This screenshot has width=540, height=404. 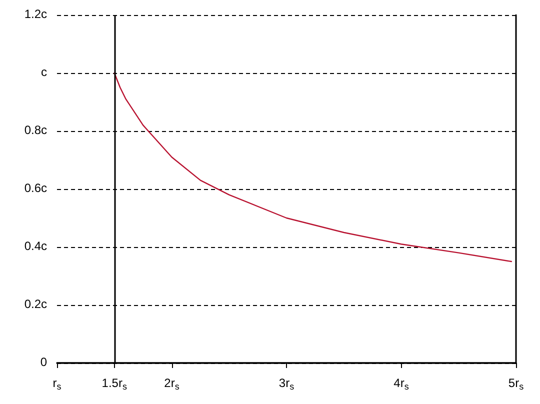 What do you see at coordinates (35, 130) in the screenshot?
I see `y-tick-label: 0.8c` at bounding box center [35, 130].